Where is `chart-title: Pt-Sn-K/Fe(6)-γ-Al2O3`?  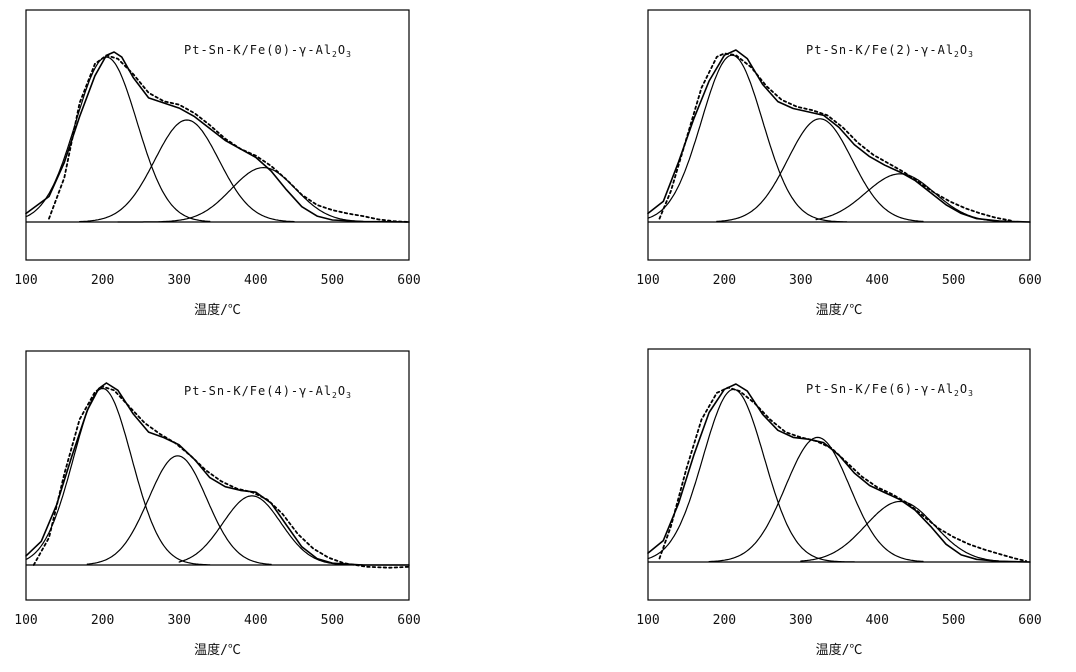
chart-title: Pt-Sn-K/Fe(6)-γ-Al2O3 is located at coordinates (890, 390).